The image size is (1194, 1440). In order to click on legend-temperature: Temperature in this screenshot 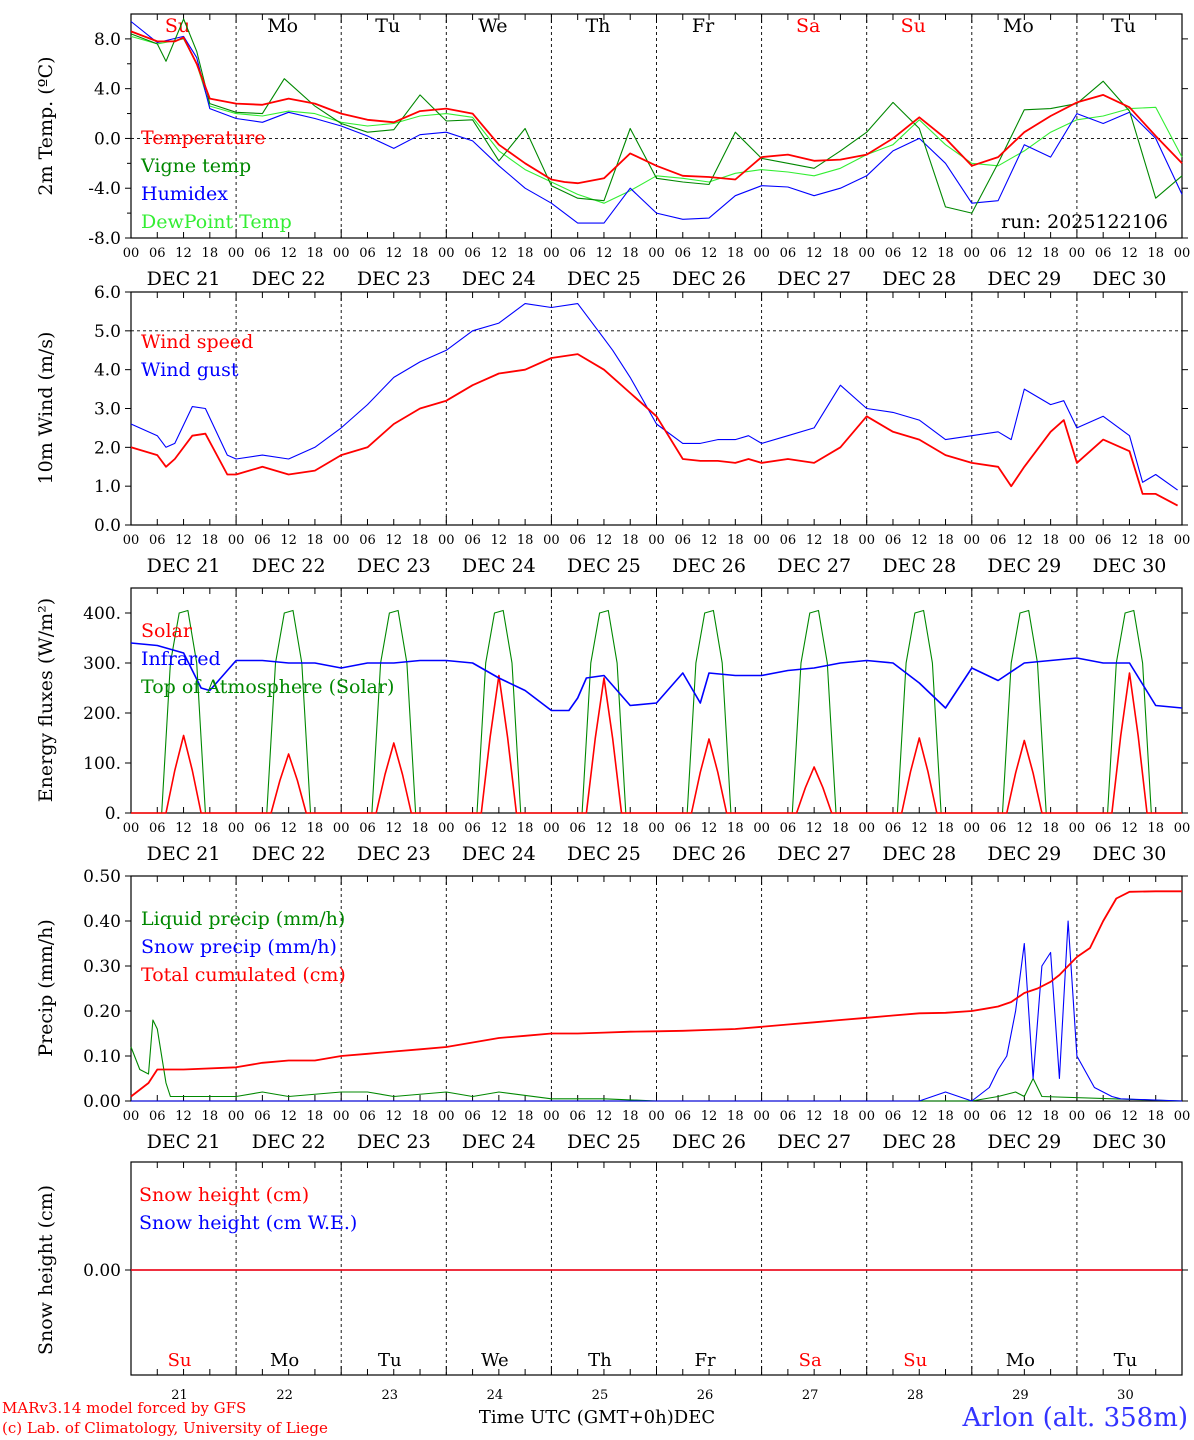, I will do `click(203, 138)`.